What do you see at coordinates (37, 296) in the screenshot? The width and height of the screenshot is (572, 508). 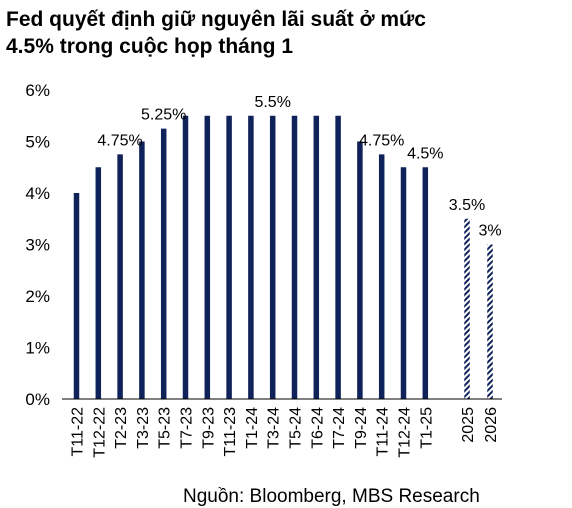 I see `y-tick-label: 2%` at bounding box center [37, 296].